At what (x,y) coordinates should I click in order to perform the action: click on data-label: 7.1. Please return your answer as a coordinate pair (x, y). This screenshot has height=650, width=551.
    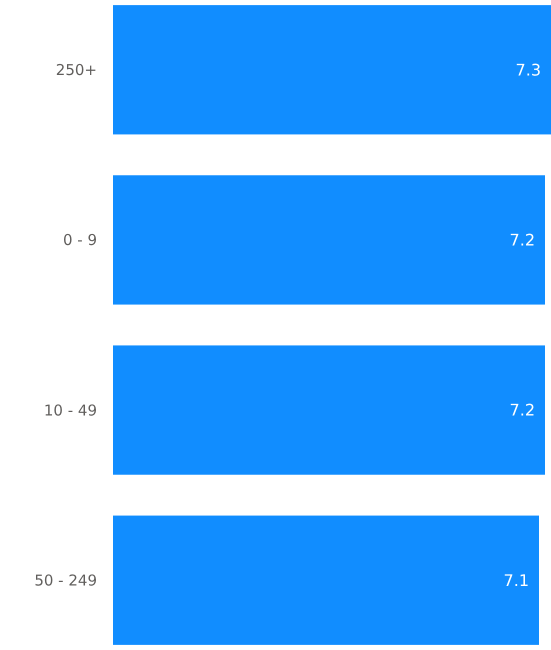
    Looking at the image, I should click on (516, 580).